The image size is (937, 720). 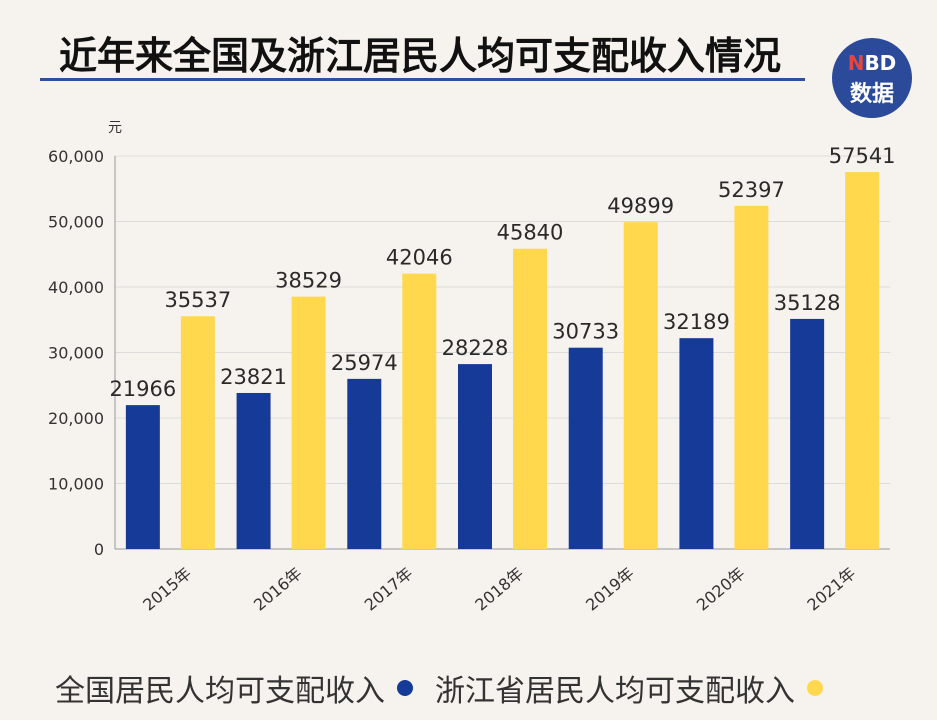 I want to click on x-tick-label: 2019年, so click(x=610, y=589).